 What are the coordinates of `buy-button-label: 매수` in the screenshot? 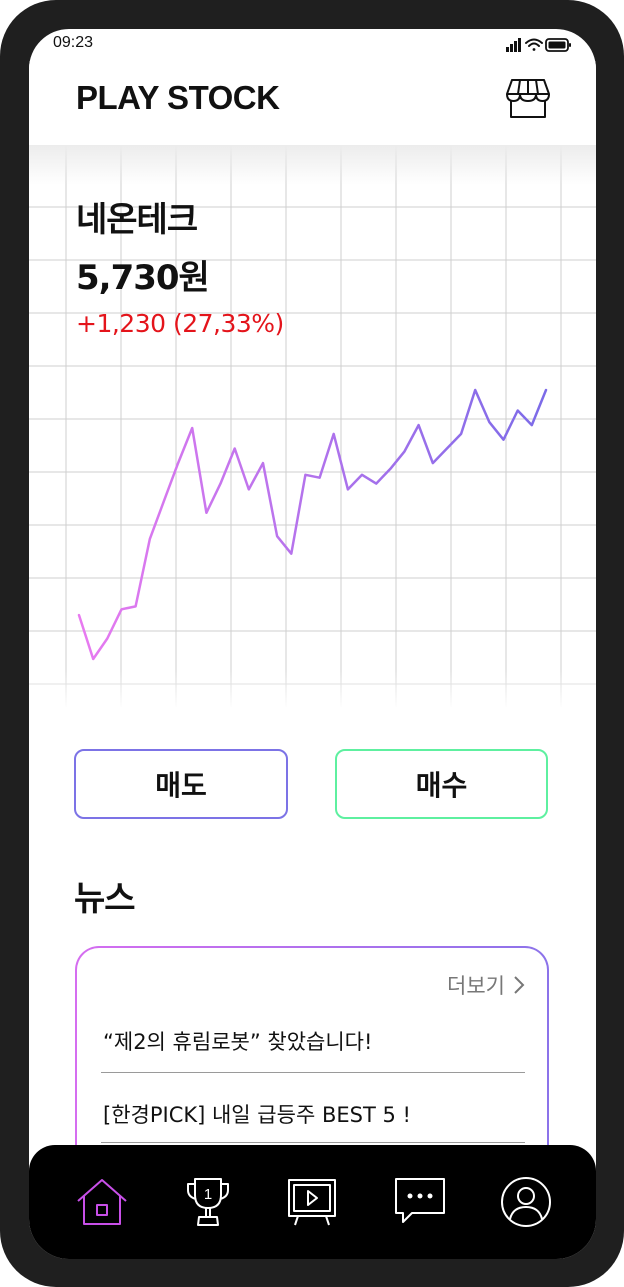 It's located at (442, 784).